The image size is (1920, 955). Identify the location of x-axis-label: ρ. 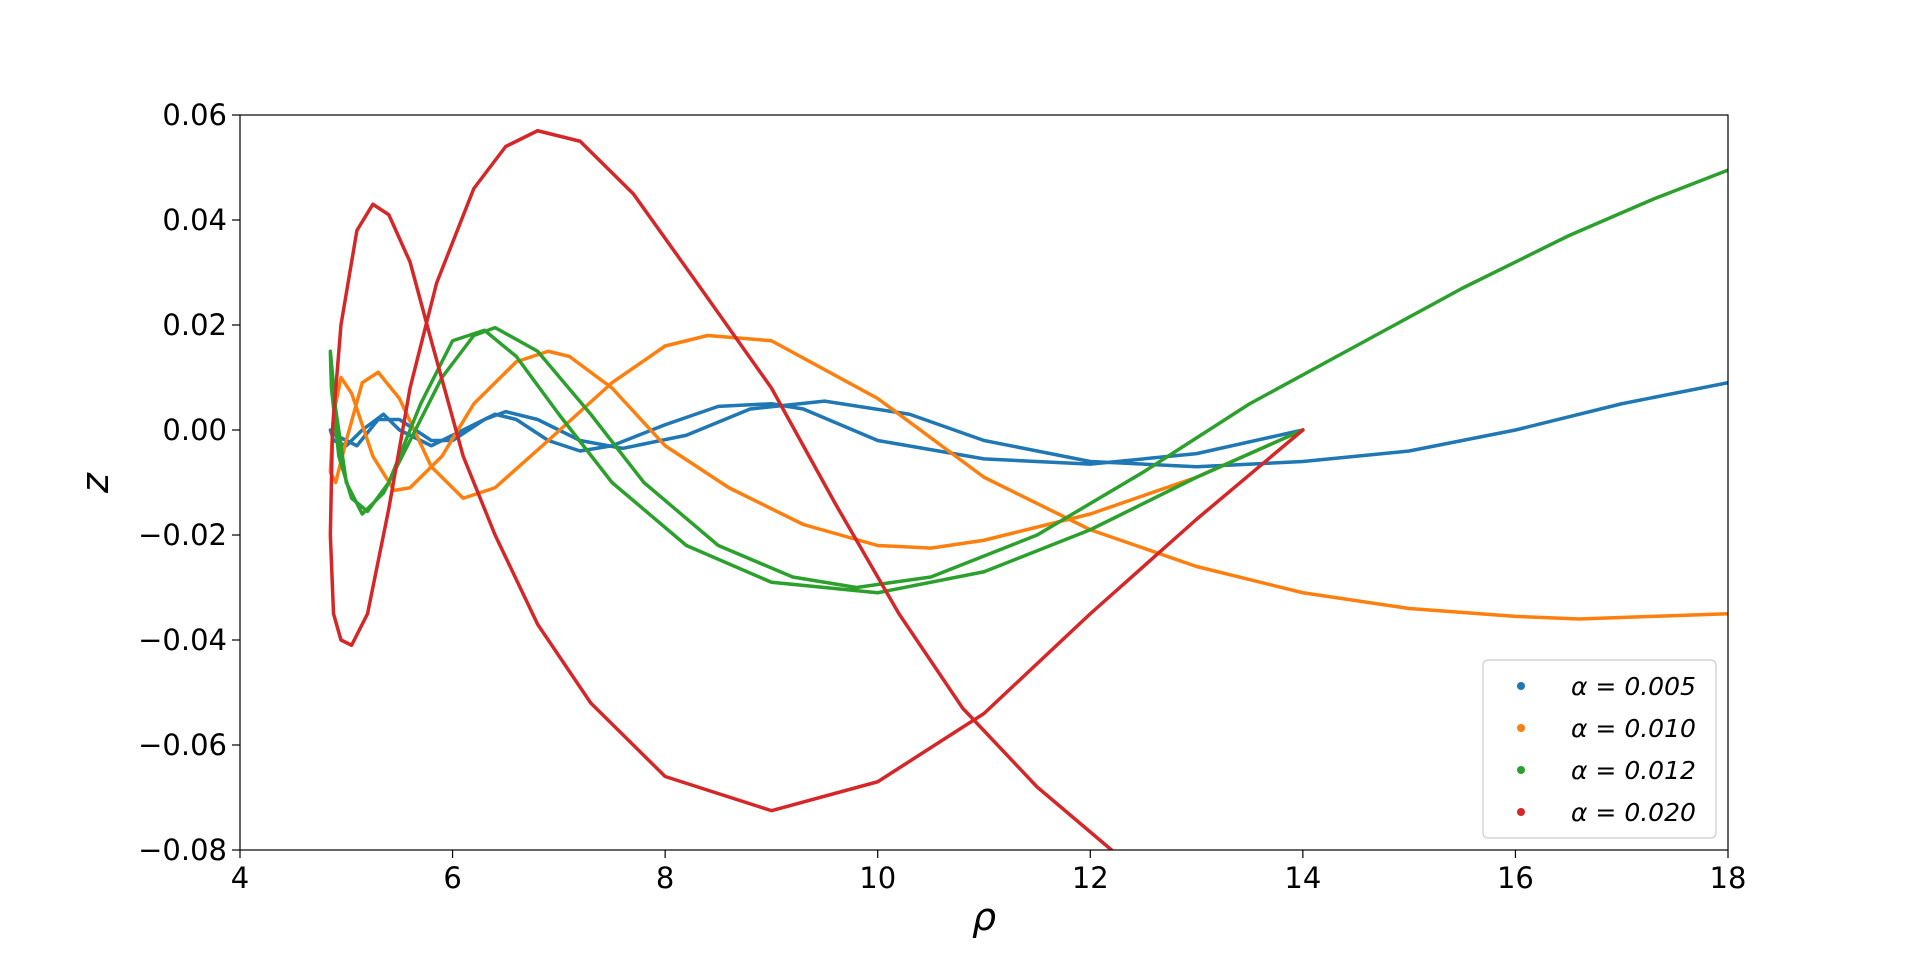
(984, 917).